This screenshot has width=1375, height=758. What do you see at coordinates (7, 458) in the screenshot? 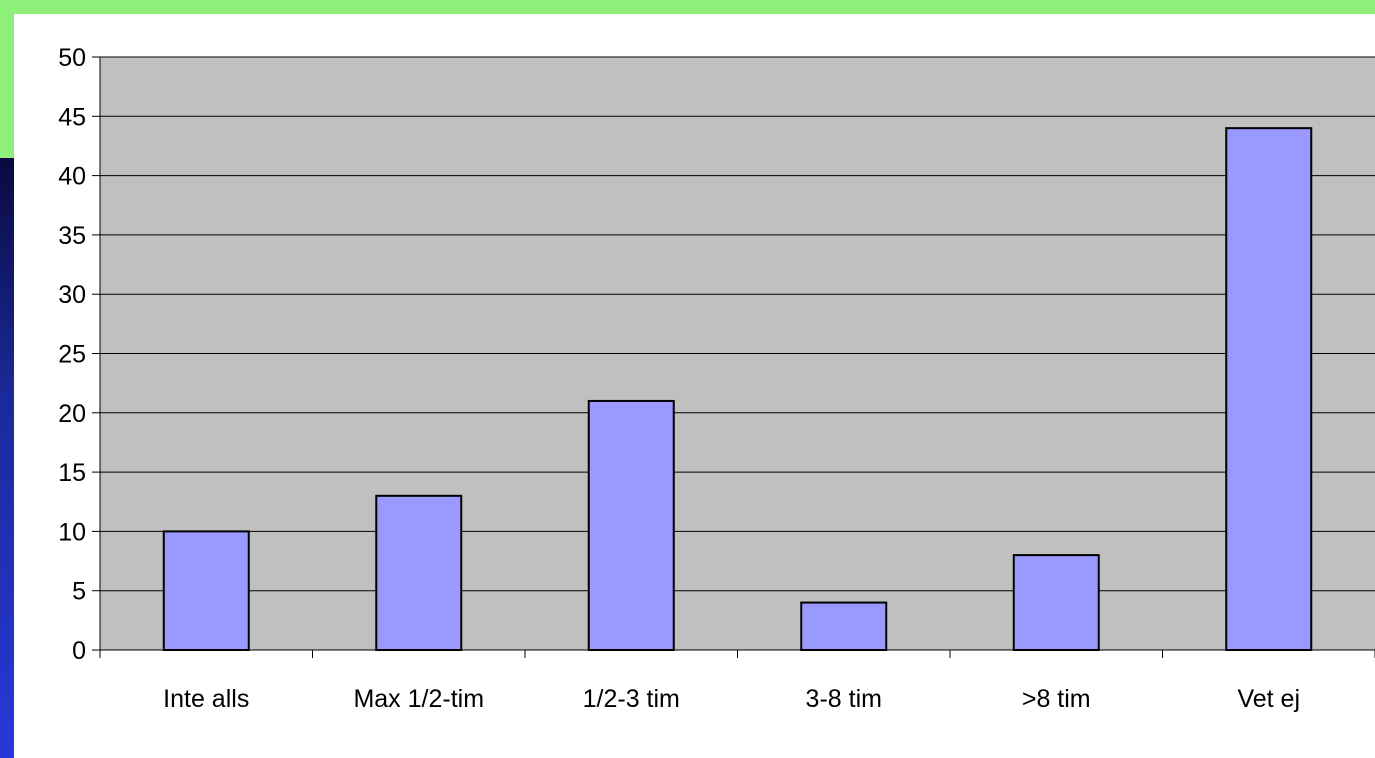
I see `slide-edge-decoration` at bounding box center [7, 458].